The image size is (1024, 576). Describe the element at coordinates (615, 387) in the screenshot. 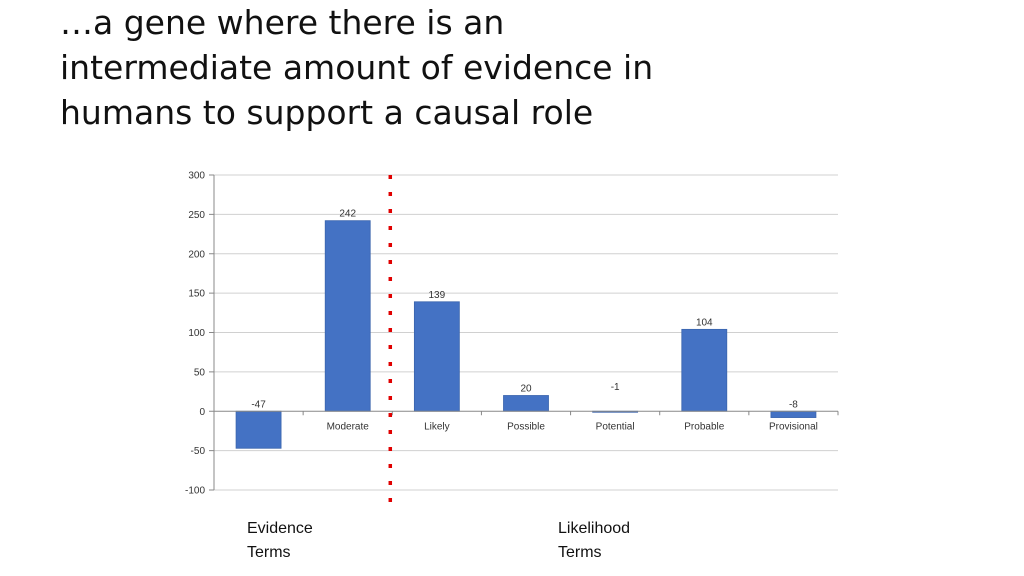

I see `data-label: -1` at that location.